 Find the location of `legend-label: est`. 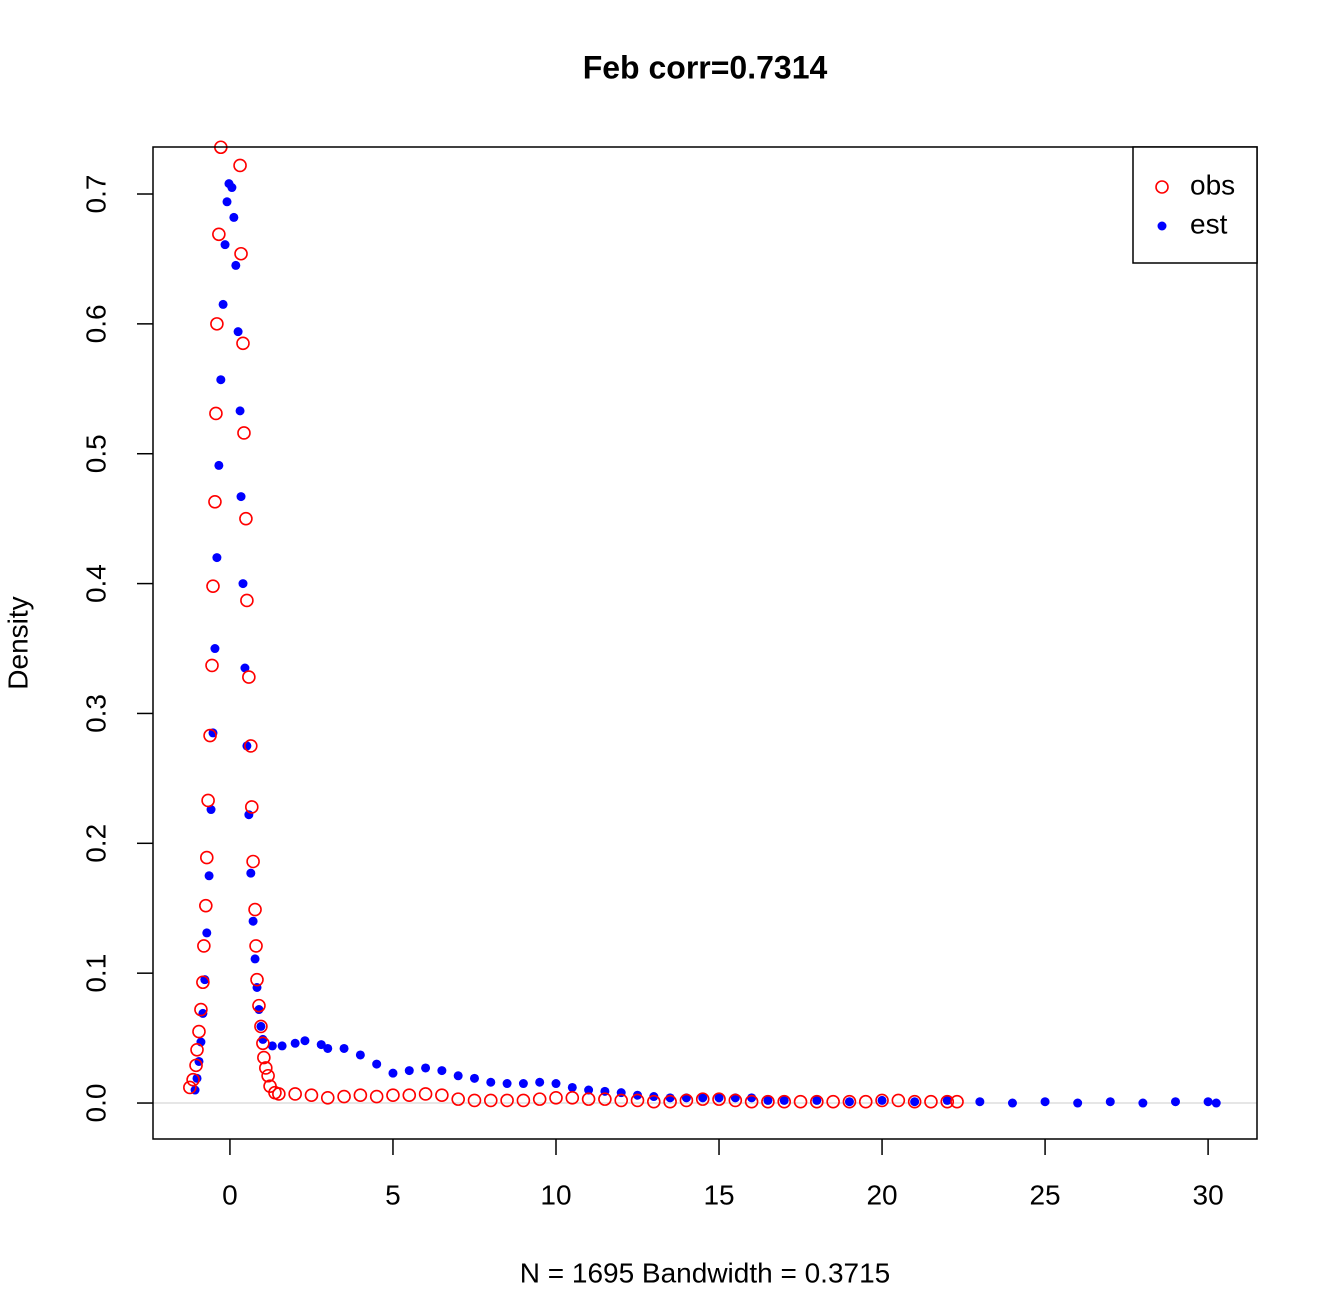

legend-label: est is located at coordinates (1209, 223).